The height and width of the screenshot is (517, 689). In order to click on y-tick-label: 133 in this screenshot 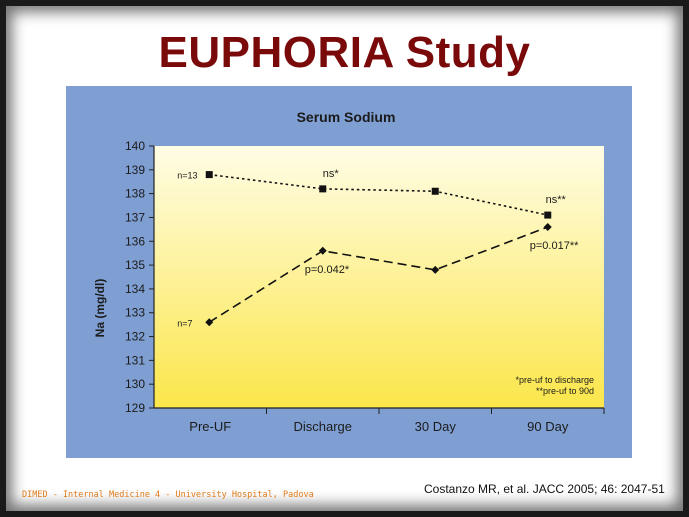, I will do `click(135, 313)`.